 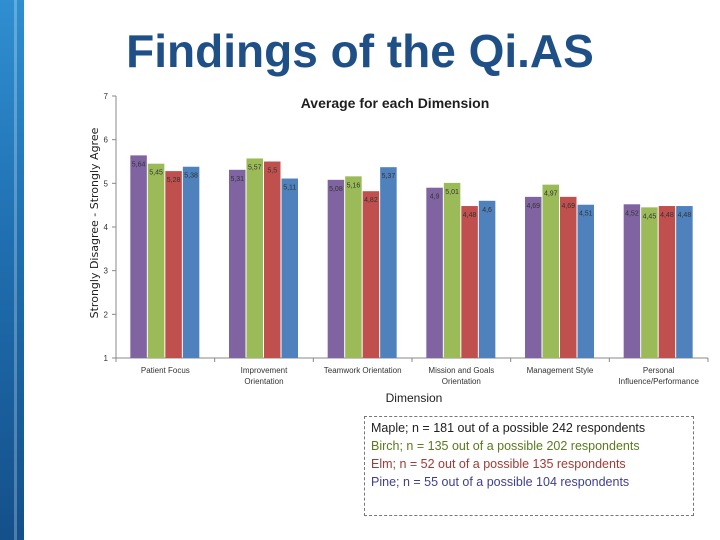 I want to click on category-label: Influence/Performance, so click(x=658, y=381).